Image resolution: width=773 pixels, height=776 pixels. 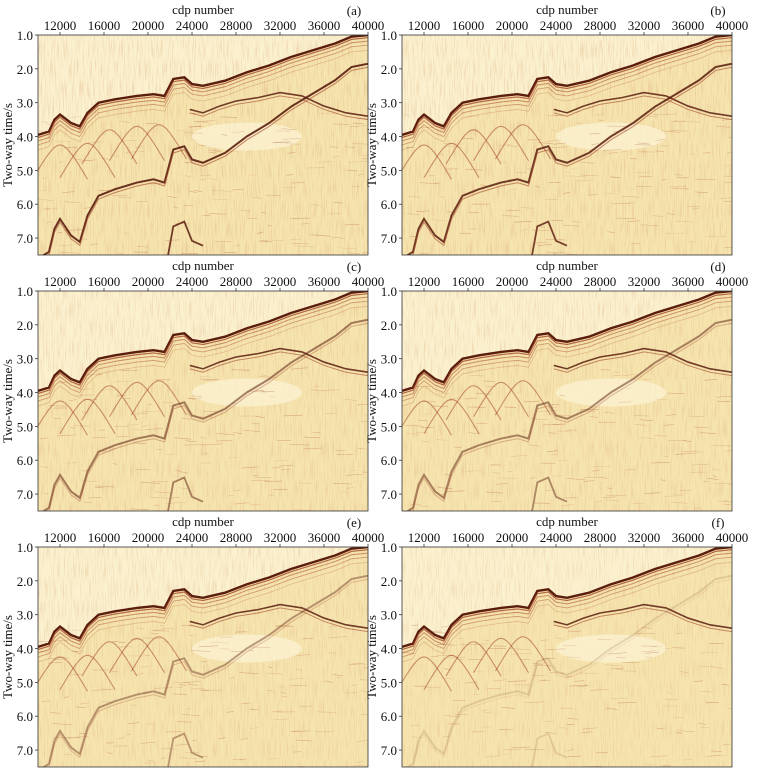 What do you see at coordinates (717, 10) in the screenshot?
I see `panel-label: (b)` at bounding box center [717, 10].